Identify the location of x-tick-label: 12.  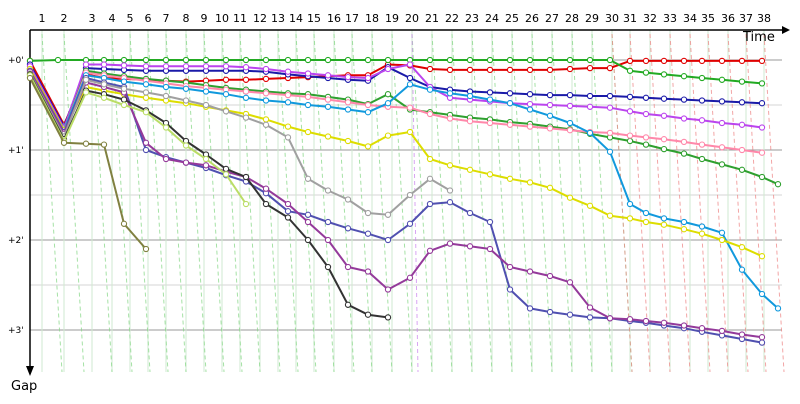
(260, 18).